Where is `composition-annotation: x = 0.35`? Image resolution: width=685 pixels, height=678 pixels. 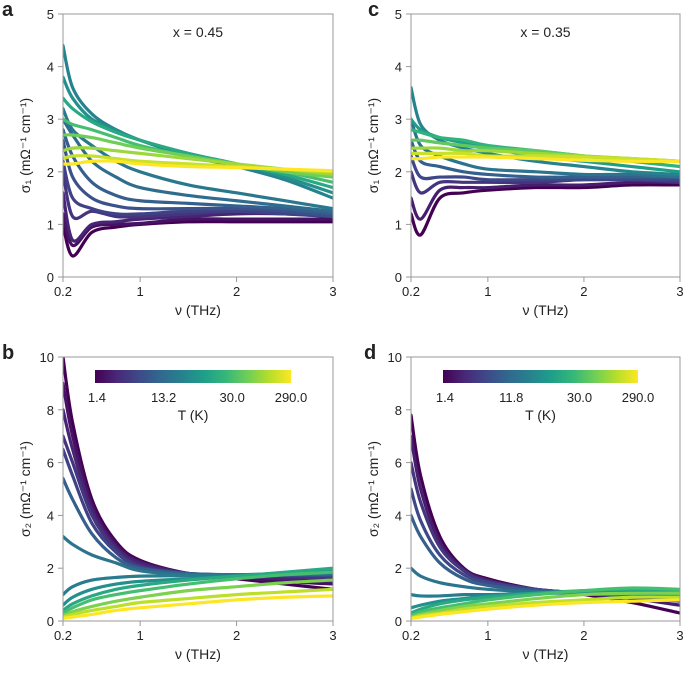 composition-annotation: x = 0.35 is located at coordinates (545, 32).